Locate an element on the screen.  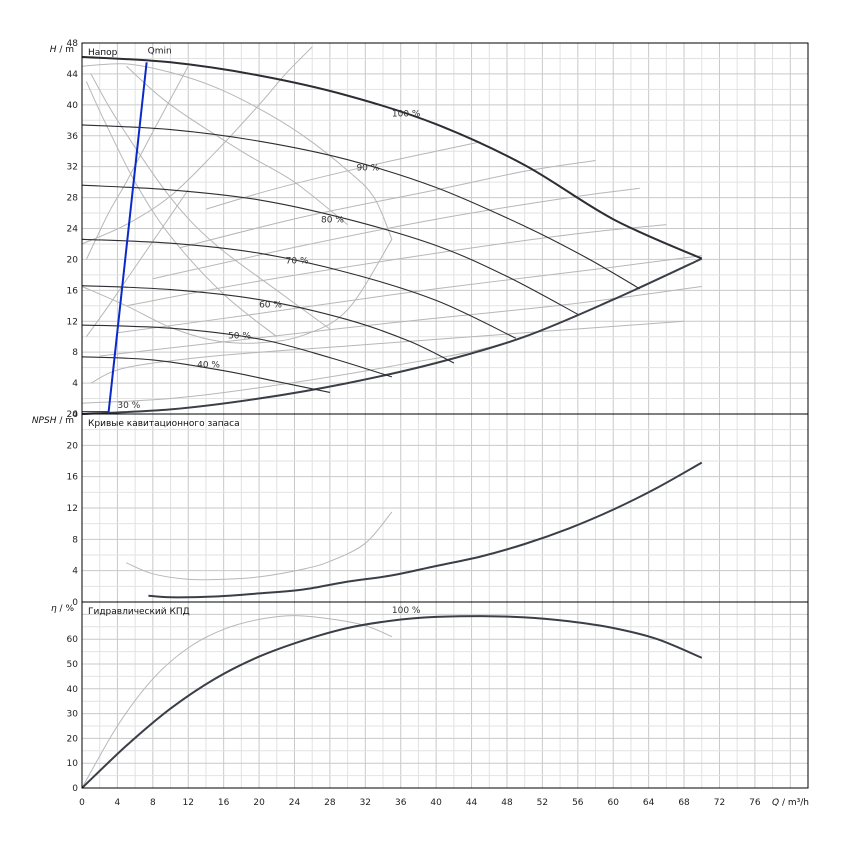
head-ytick-label: 36 is located at coordinates (73, 137).